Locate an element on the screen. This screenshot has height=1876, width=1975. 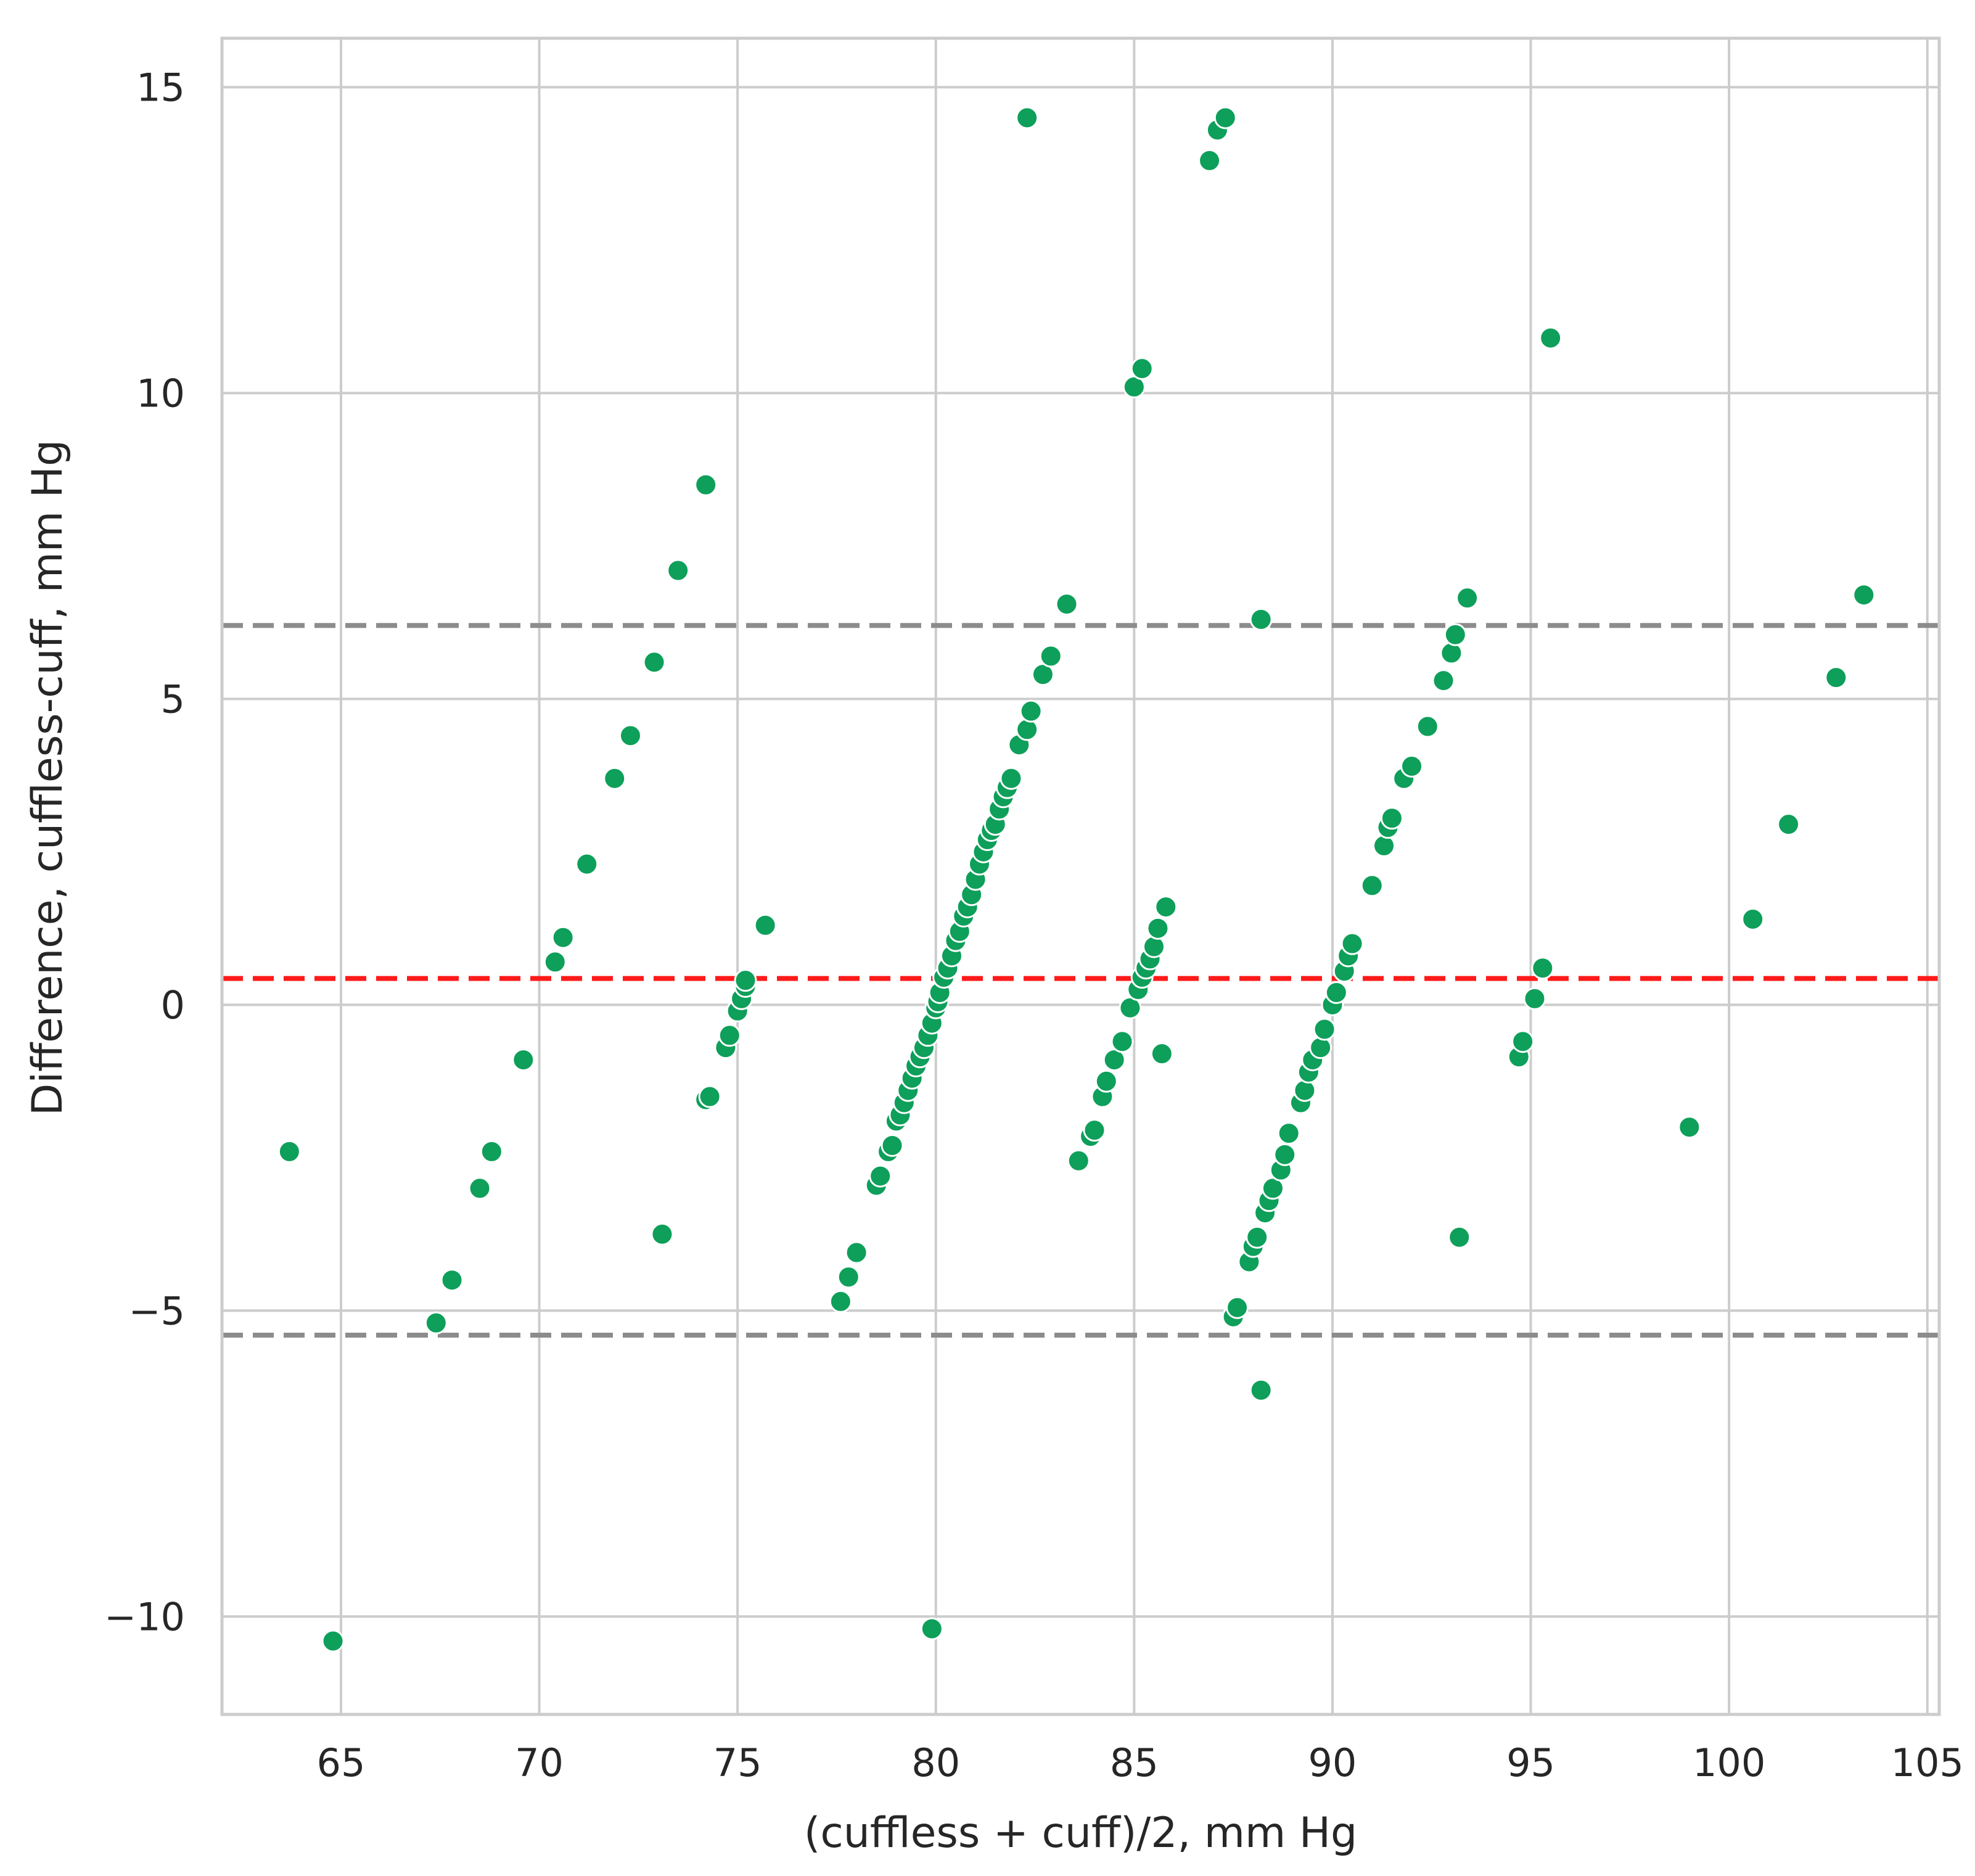
y-tick-label: 0 is located at coordinates (173, 1004).